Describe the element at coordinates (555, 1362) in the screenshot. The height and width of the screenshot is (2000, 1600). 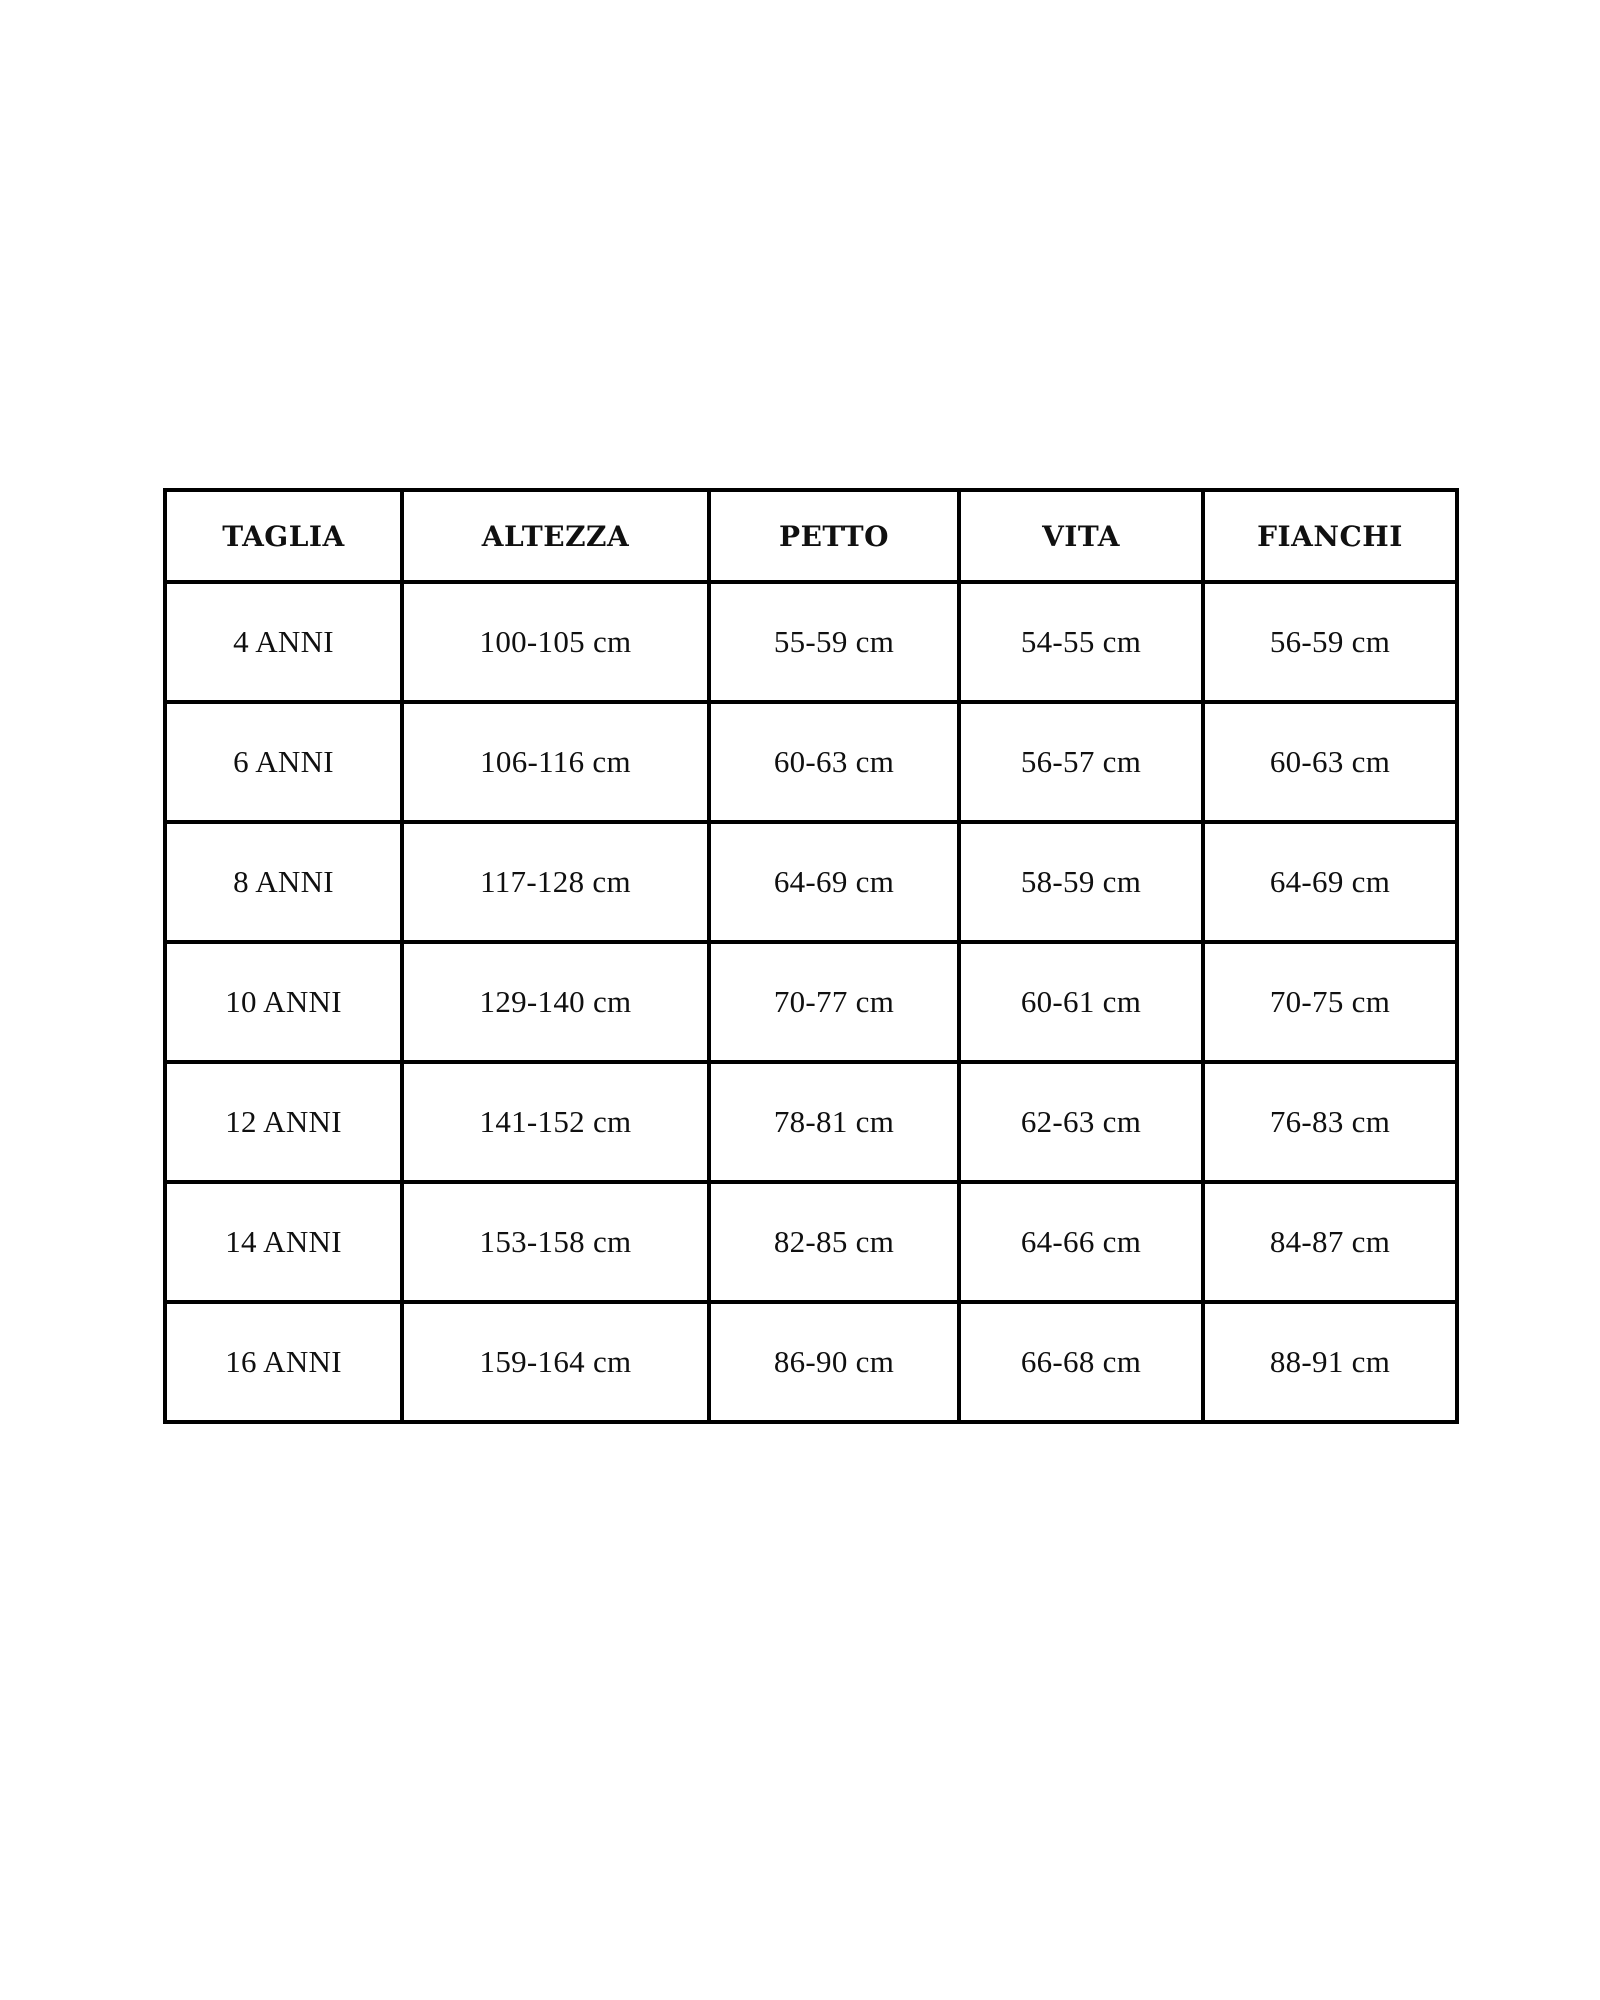
I see `table-cell-altezza: 159-164 cm` at that location.